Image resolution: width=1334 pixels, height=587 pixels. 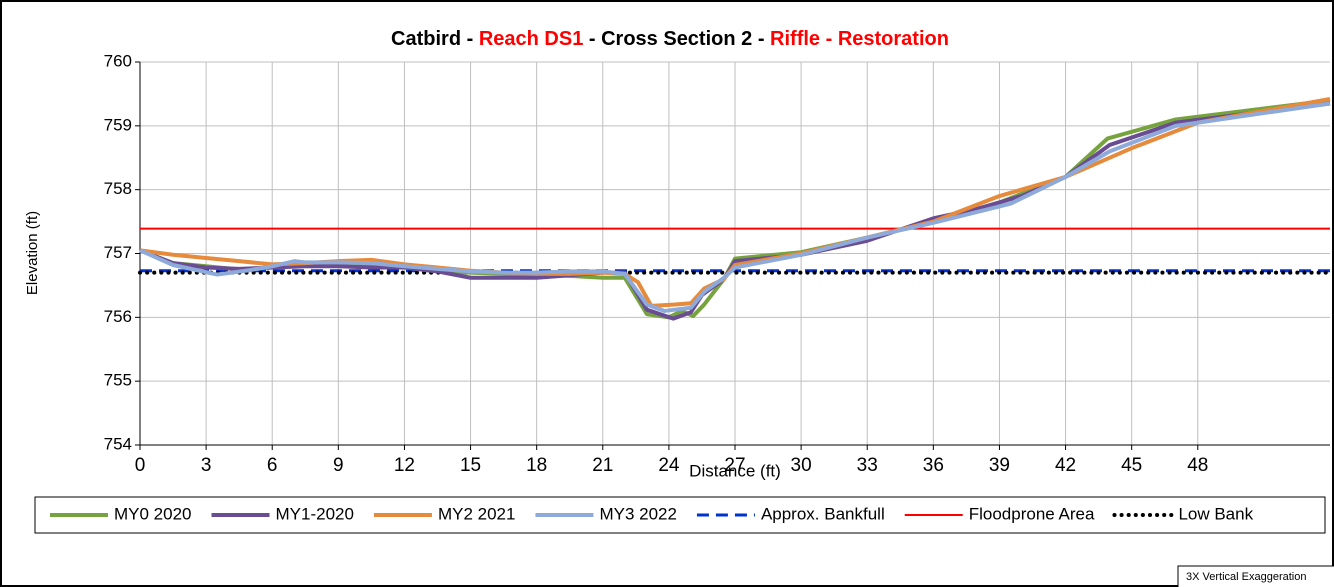 What do you see at coordinates (999, 465) in the screenshot?
I see `x-tick-label: 39` at bounding box center [999, 465].